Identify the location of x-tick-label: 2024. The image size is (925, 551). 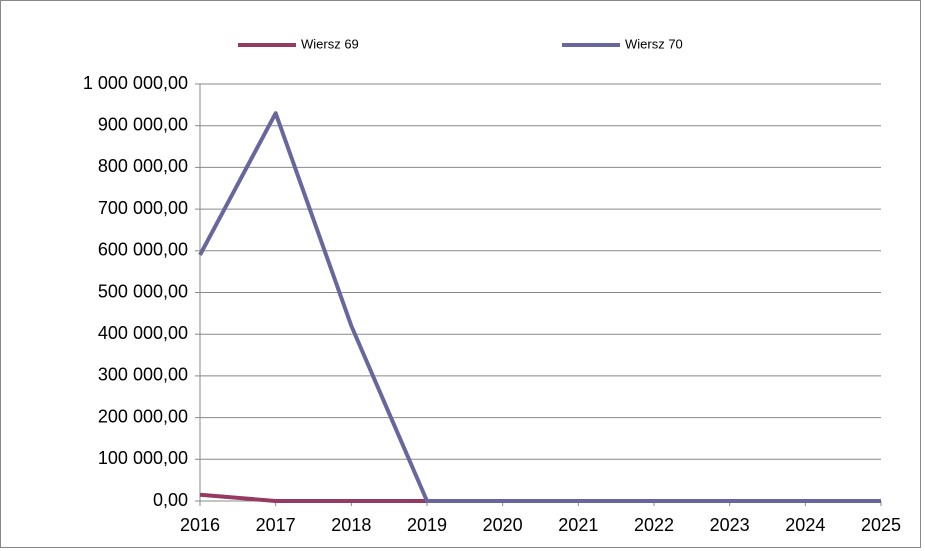
(805, 525).